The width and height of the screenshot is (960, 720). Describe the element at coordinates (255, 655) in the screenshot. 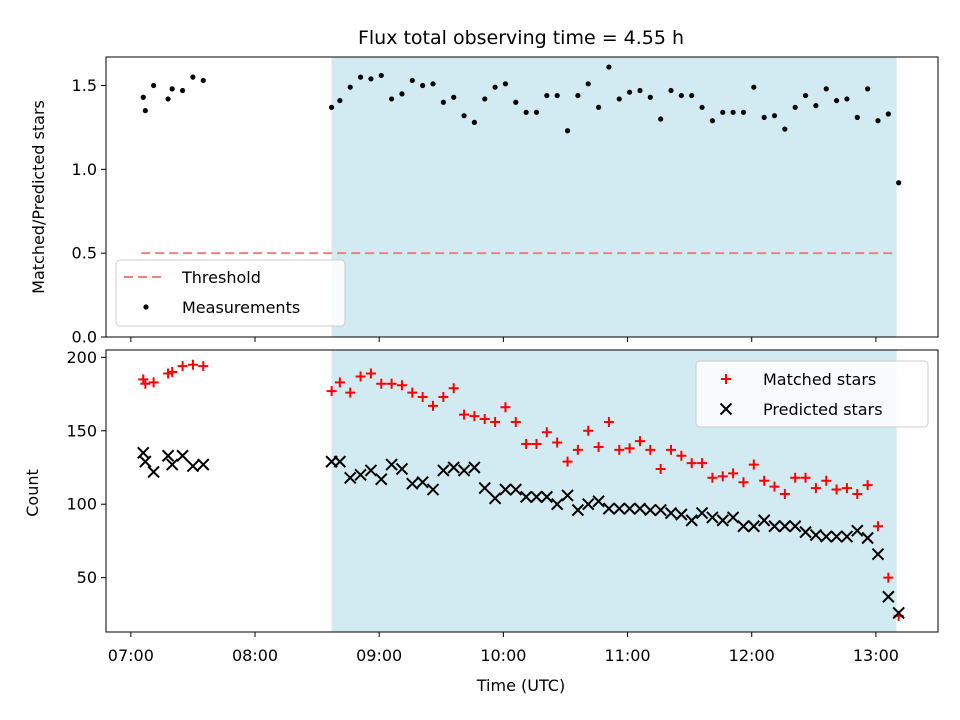

I see `x-tick-label: 08:00` at that location.